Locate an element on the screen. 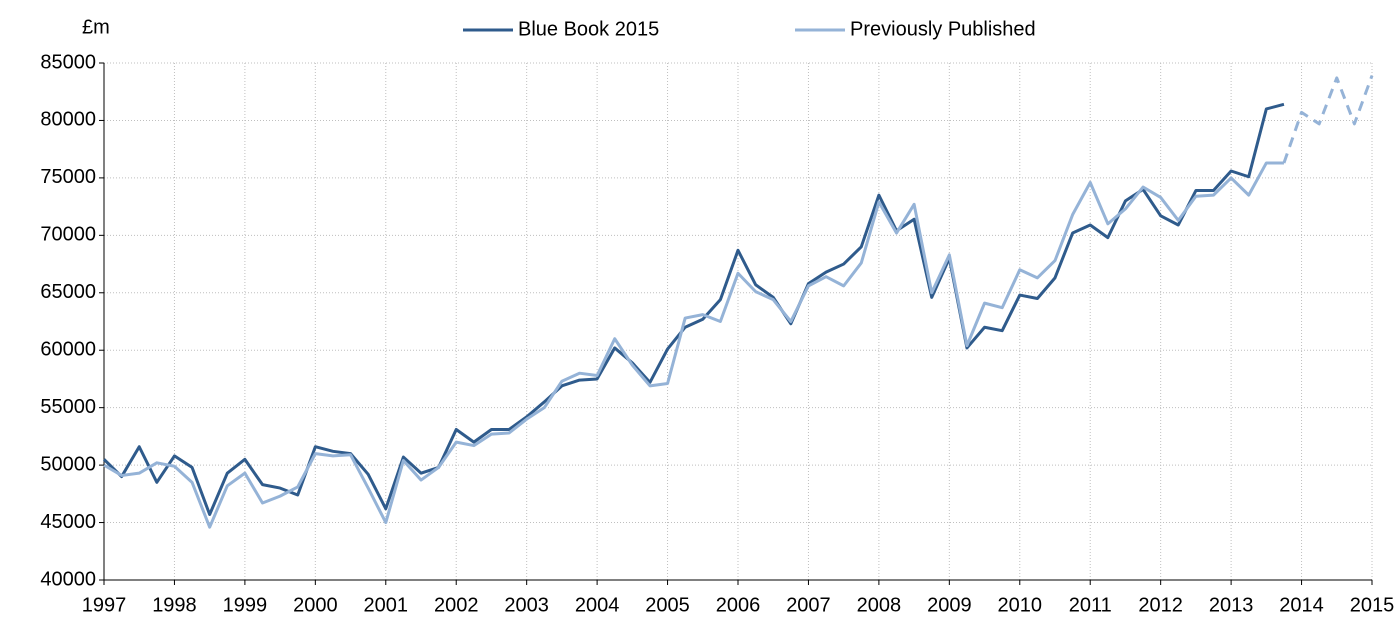 This screenshot has width=1400, height=625. x-tick-label: 2012 is located at coordinates (1160, 605).